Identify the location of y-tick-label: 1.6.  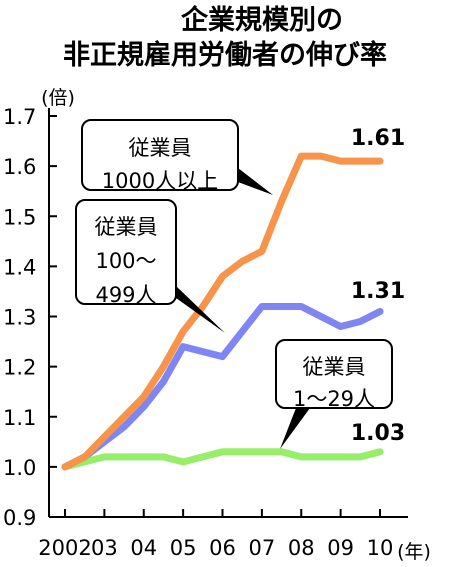
(19, 167).